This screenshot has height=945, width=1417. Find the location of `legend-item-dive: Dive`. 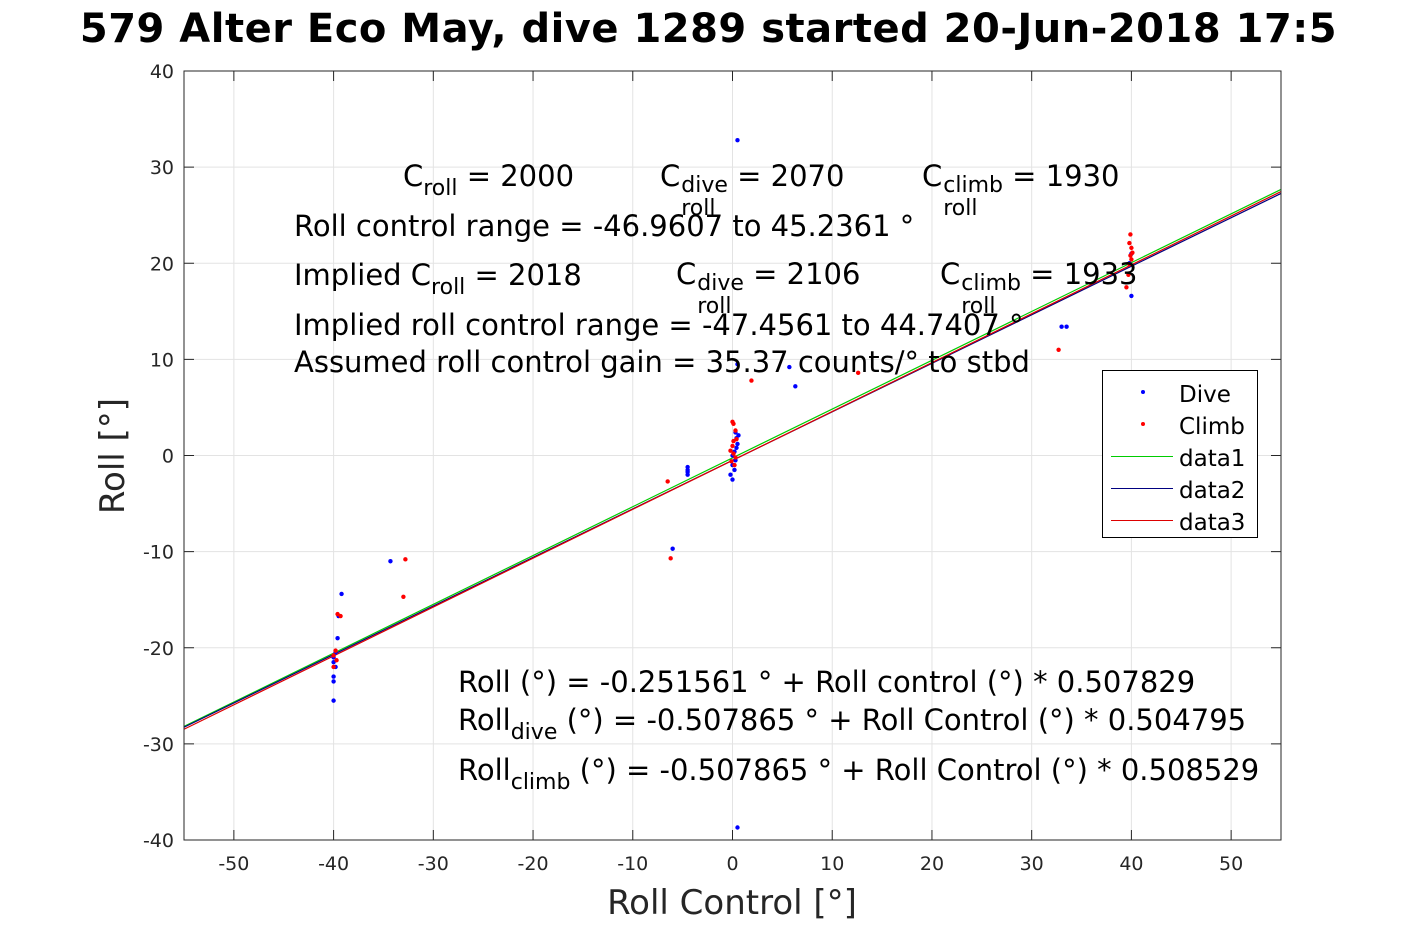

legend-item-dive: Dive is located at coordinates (1180, 392).